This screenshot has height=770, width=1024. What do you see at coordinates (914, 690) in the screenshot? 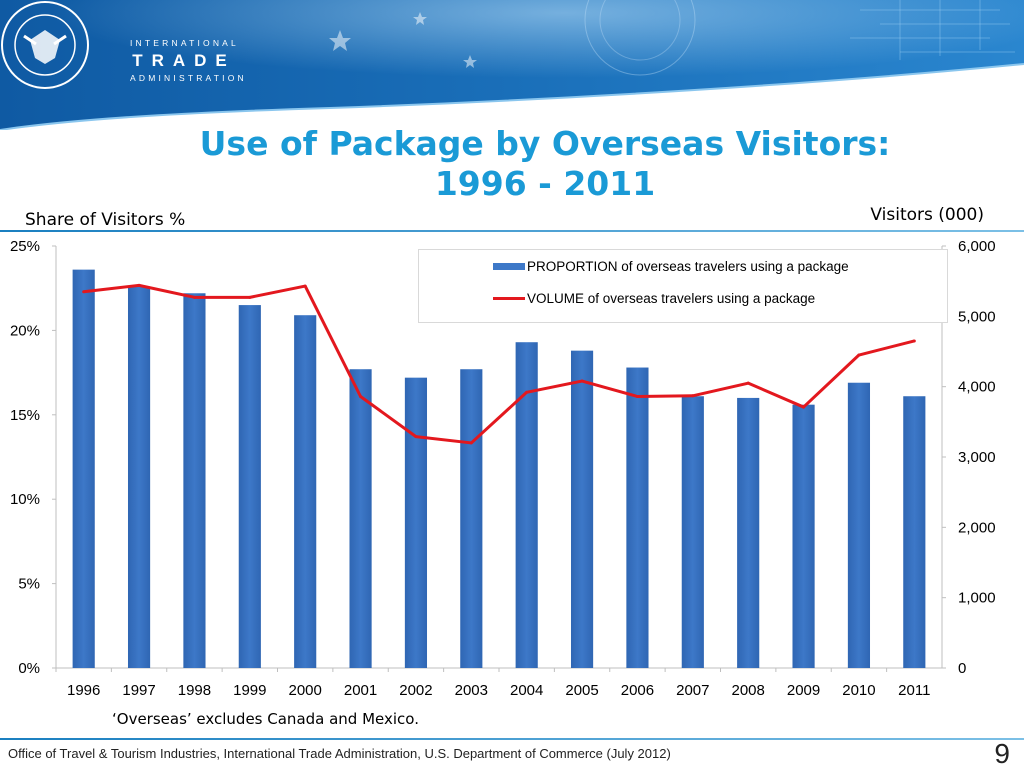
I see `x-tick-label: 2011` at bounding box center [914, 690].